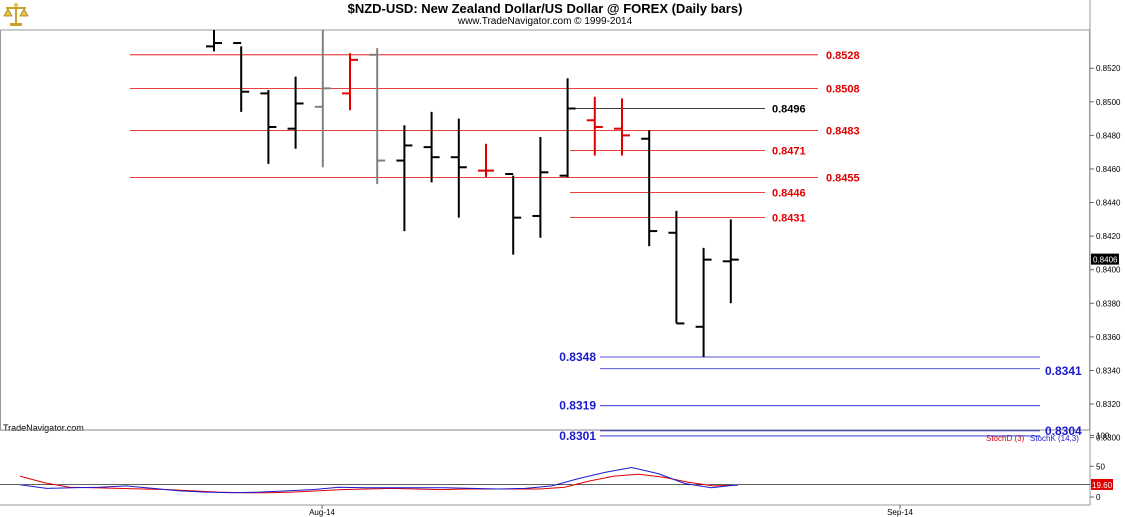  Describe the element at coordinates (1108, 203) in the screenshot. I see `y-tick-label: 0.8440` at that location.